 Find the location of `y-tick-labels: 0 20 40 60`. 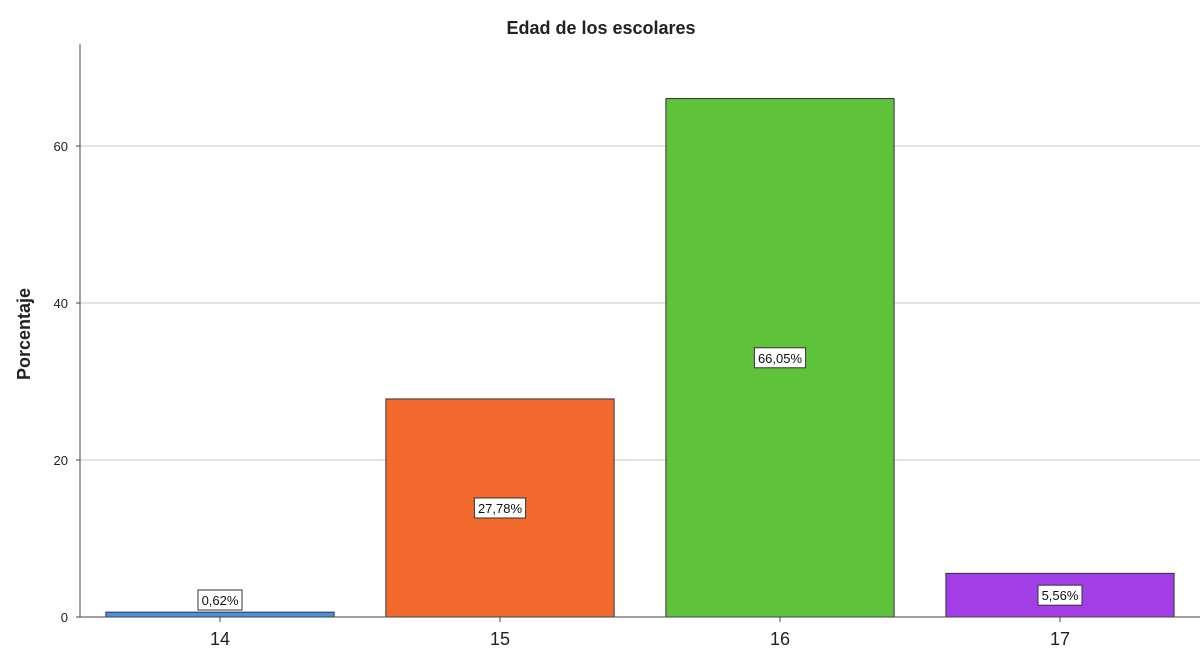

y-tick-labels: 0 20 40 60 is located at coordinates (67, 382).